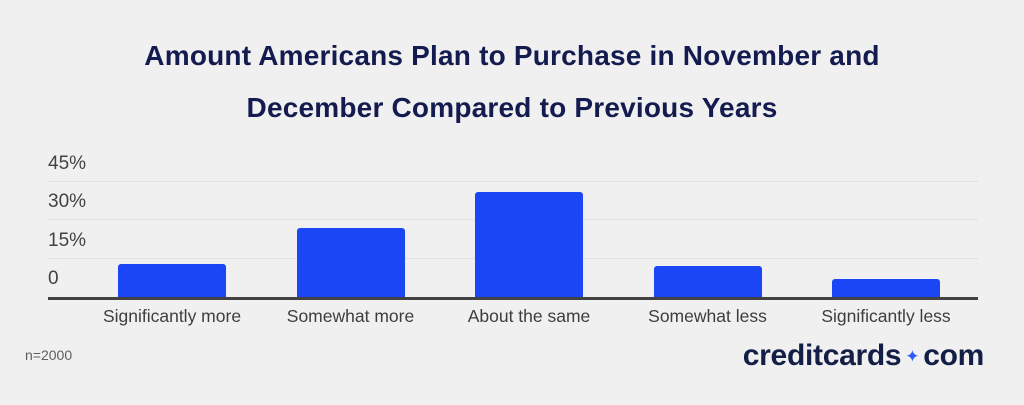  Describe the element at coordinates (49, 355) in the screenshot. I see `sample-size-note: n=2000` at that location.